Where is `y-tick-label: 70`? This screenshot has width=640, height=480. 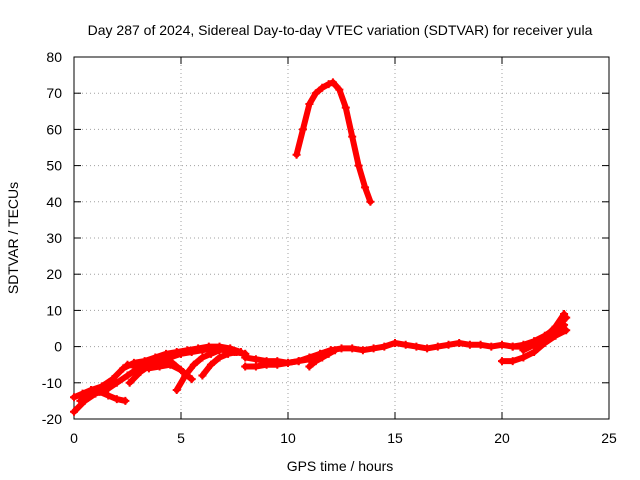
y-tick-label: 70 is located at coordinates (54, 93).